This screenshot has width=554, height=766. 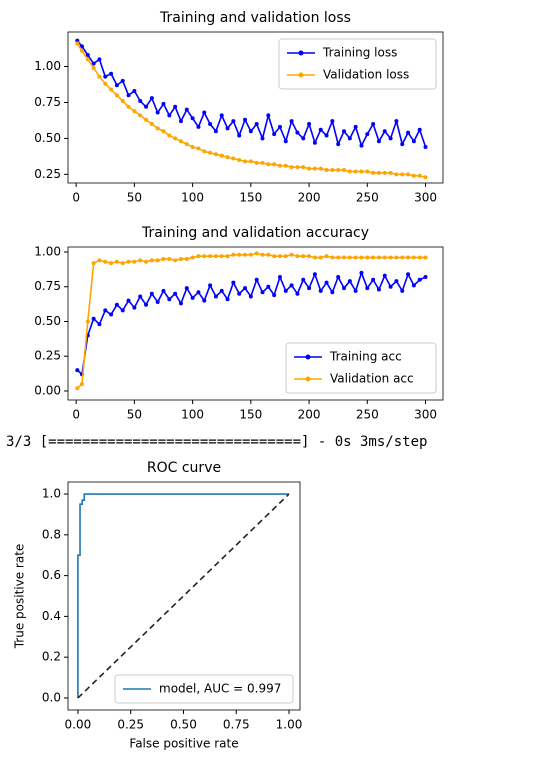 I want to click on legend-label: Validation acc, so click(x=372, y=379).